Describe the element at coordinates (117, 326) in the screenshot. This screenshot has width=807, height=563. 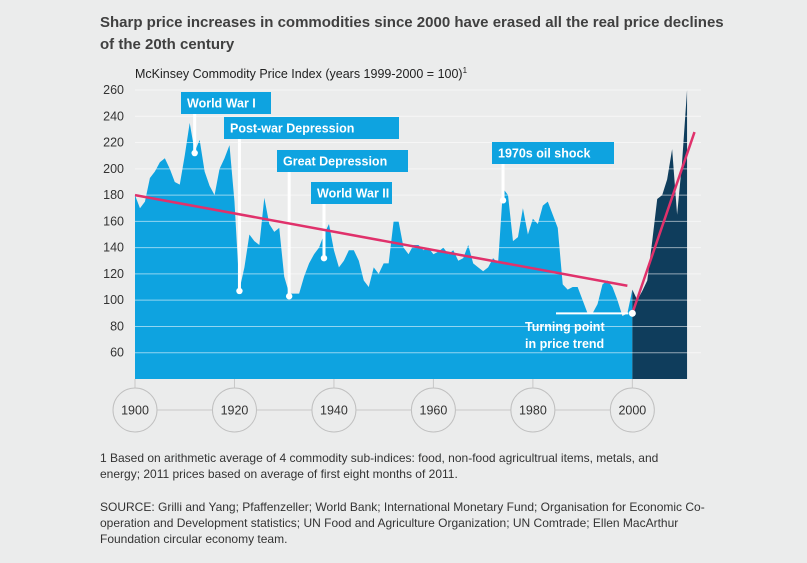
I see `y-tick-label: 80` at that location.